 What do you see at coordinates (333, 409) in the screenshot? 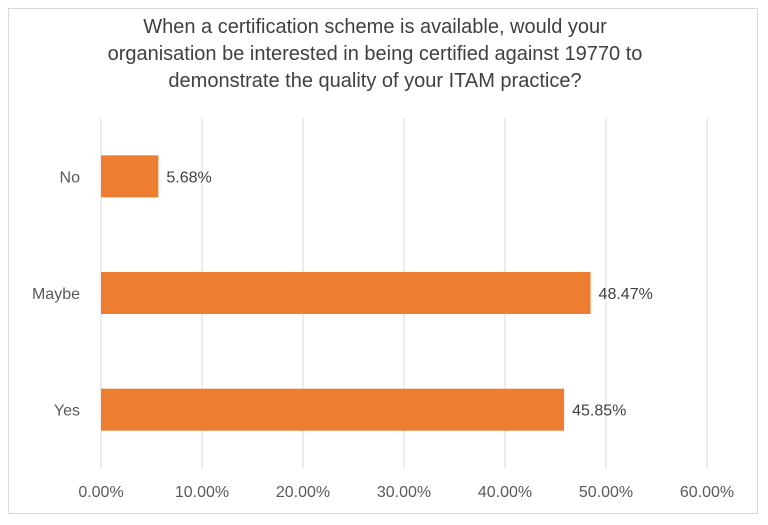
I see `bar-yes` at bounding box center [333, 409].